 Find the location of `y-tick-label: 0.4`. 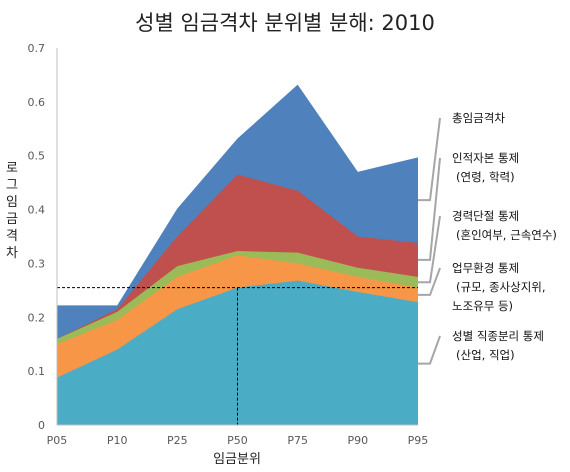

y-tick-label: 0.4 is located at coordinates (37, 210).